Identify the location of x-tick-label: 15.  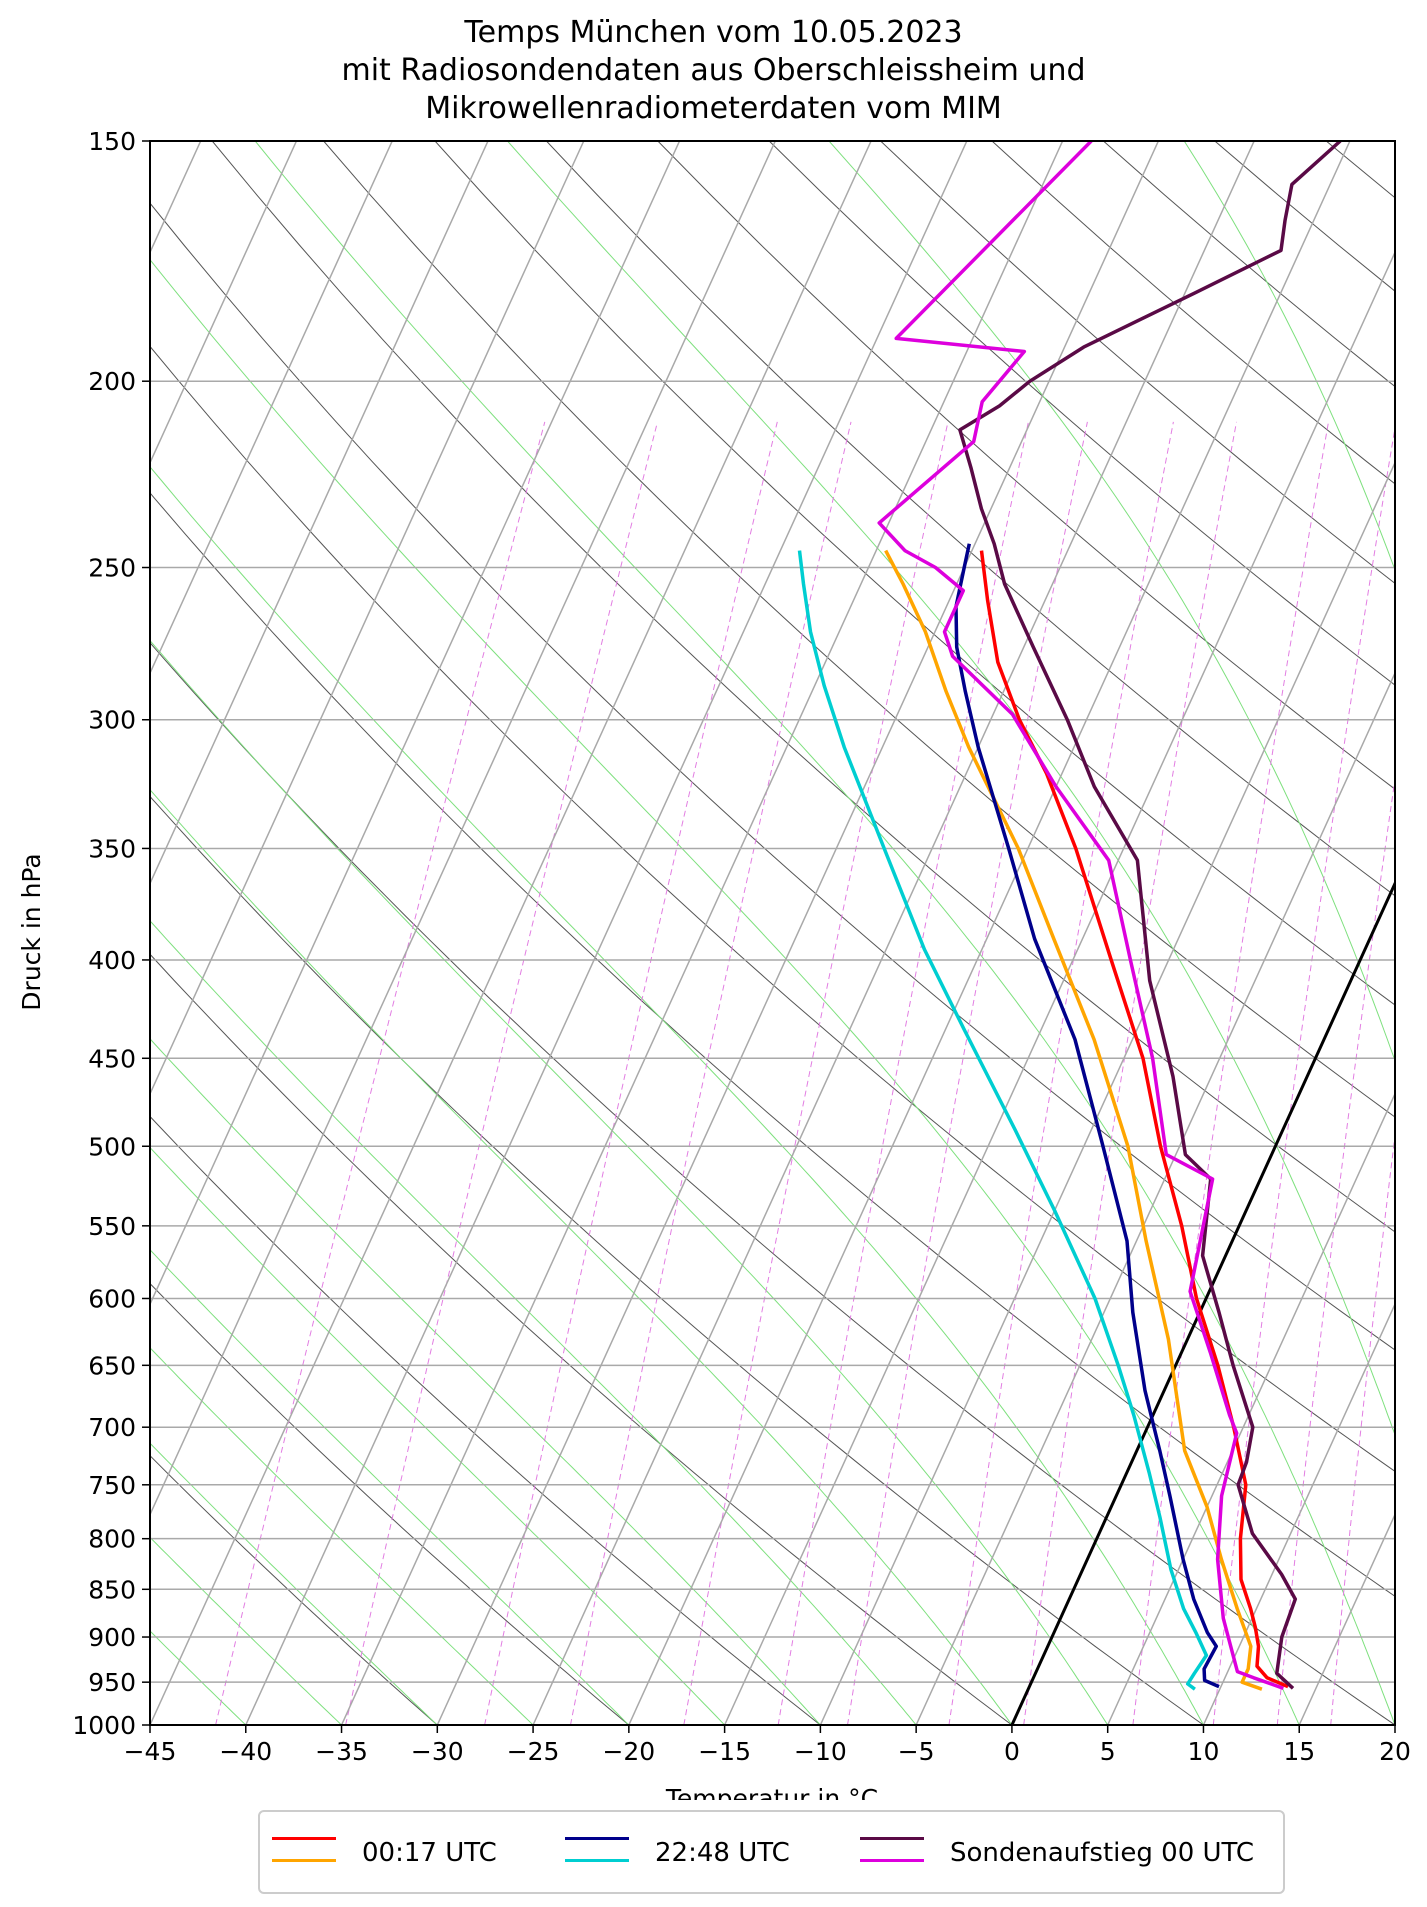
(1299, 1751).